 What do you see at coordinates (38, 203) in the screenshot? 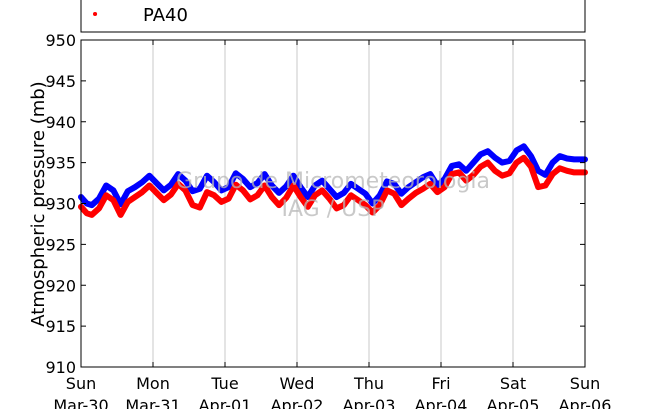
I see `y-axis-title: Atmospheric pressure (mb)` at bounding box center [38, 203].